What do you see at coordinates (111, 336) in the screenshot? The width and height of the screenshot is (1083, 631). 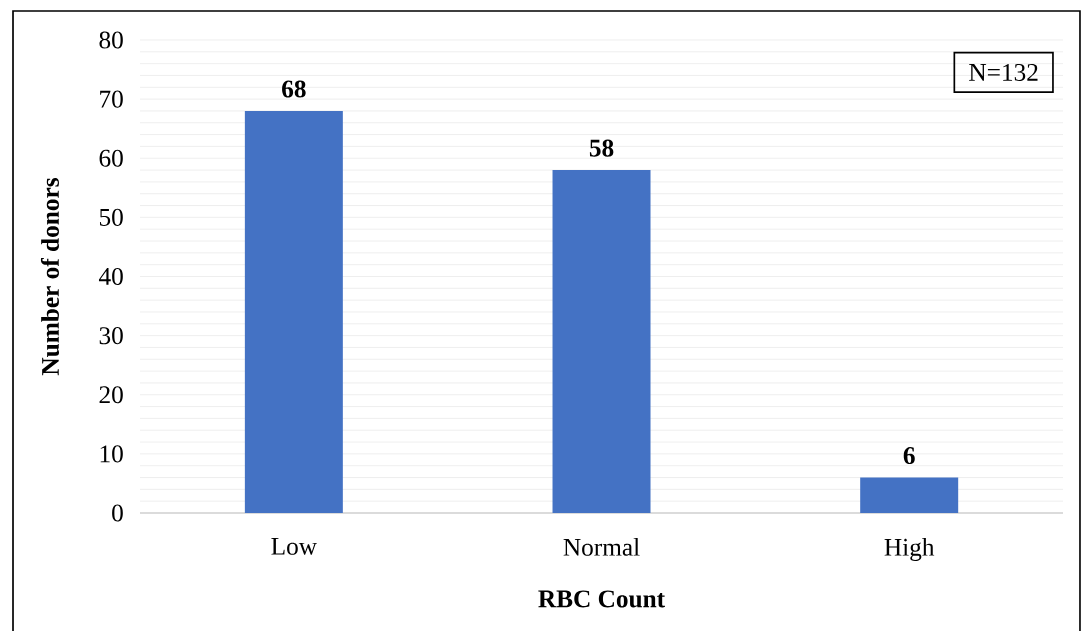 I see `y-tick-label: 30` at bounding box center [111, 336].